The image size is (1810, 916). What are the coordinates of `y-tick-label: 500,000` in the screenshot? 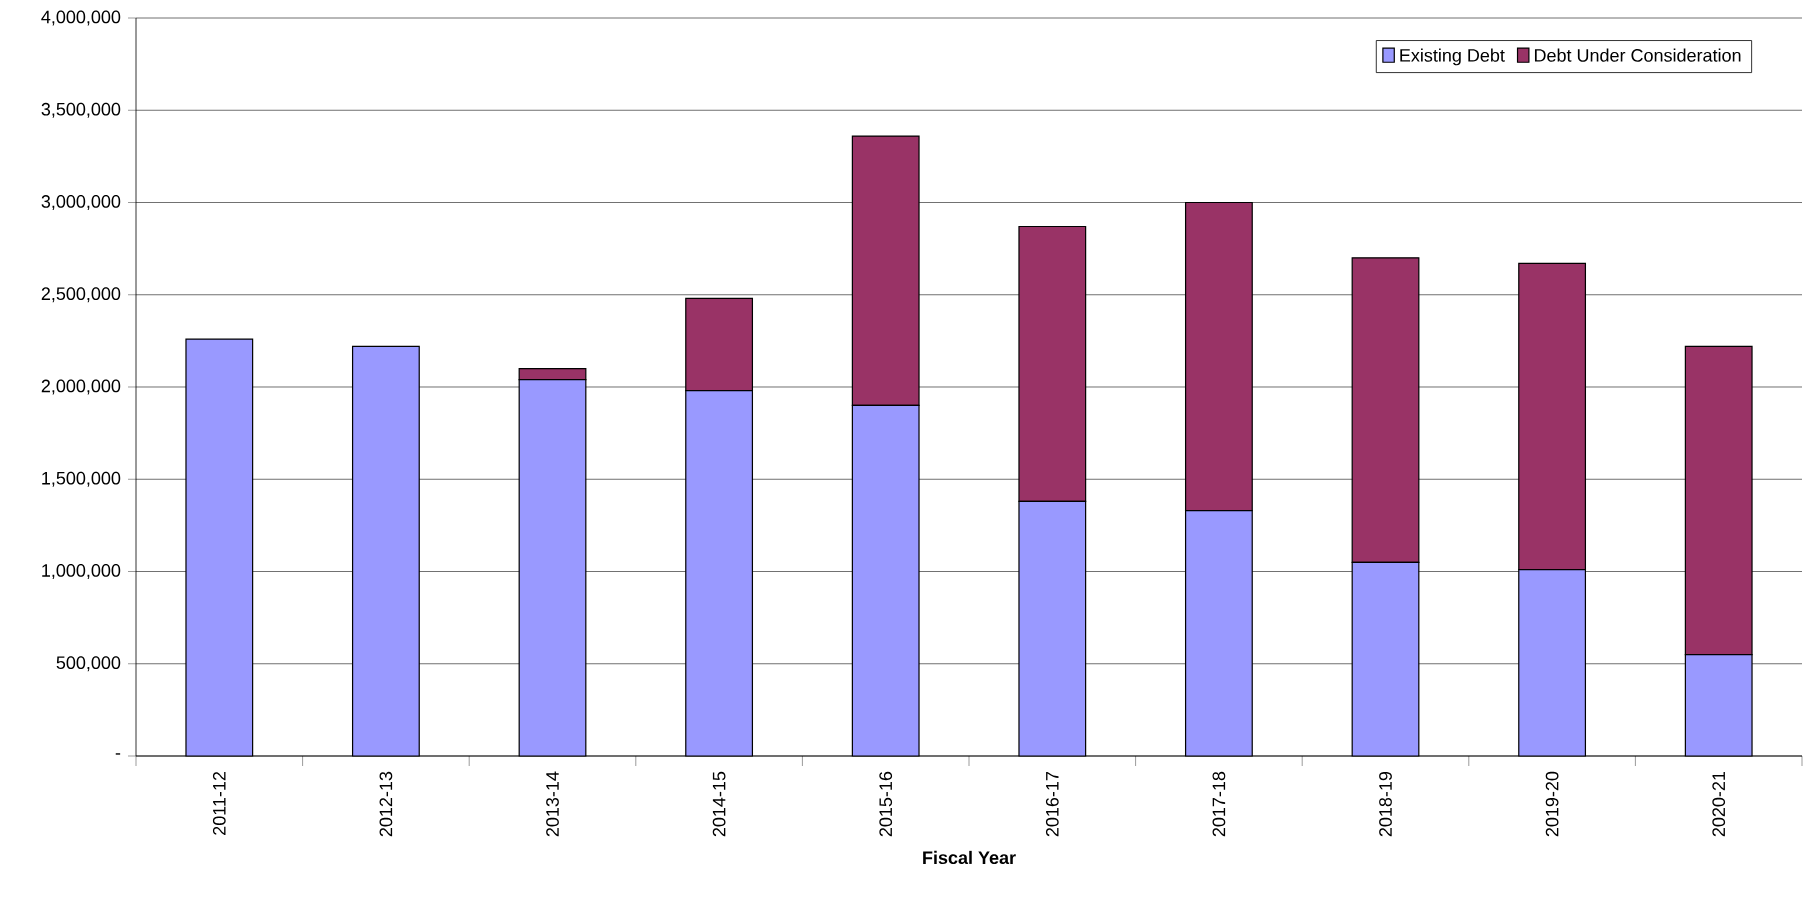 It's located at (88, 664).